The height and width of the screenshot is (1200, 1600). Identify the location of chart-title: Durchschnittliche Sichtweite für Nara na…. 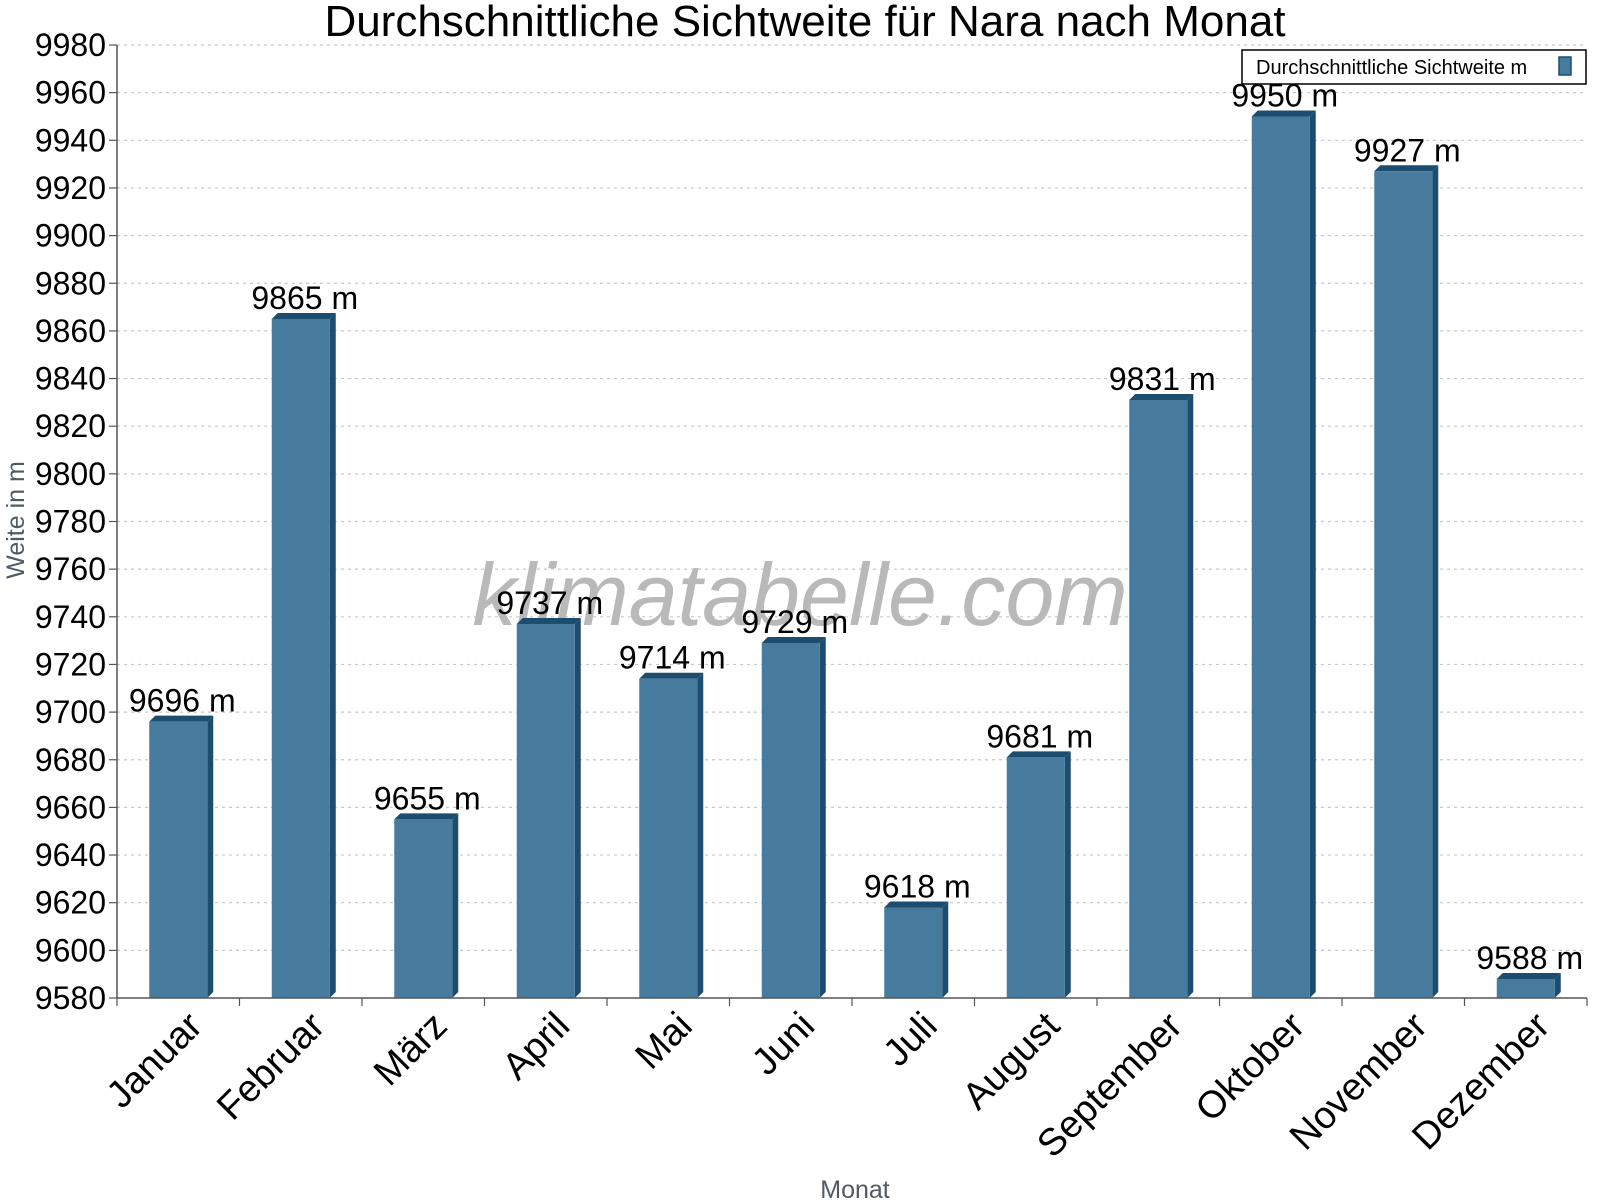
(804, 23).